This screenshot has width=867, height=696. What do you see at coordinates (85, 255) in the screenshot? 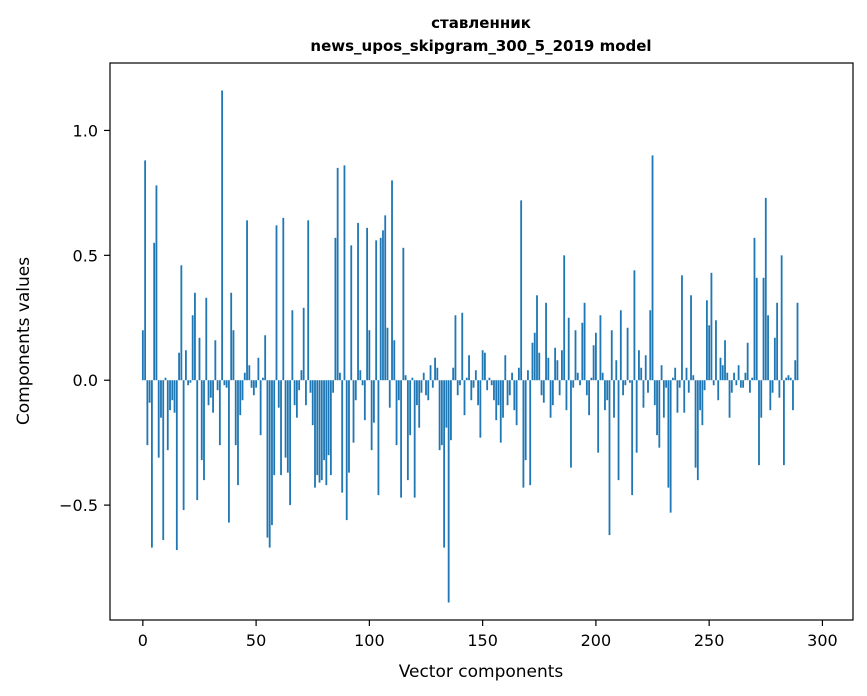
I see `y-tick-label: 0.5` at bounding box center [85, 255].